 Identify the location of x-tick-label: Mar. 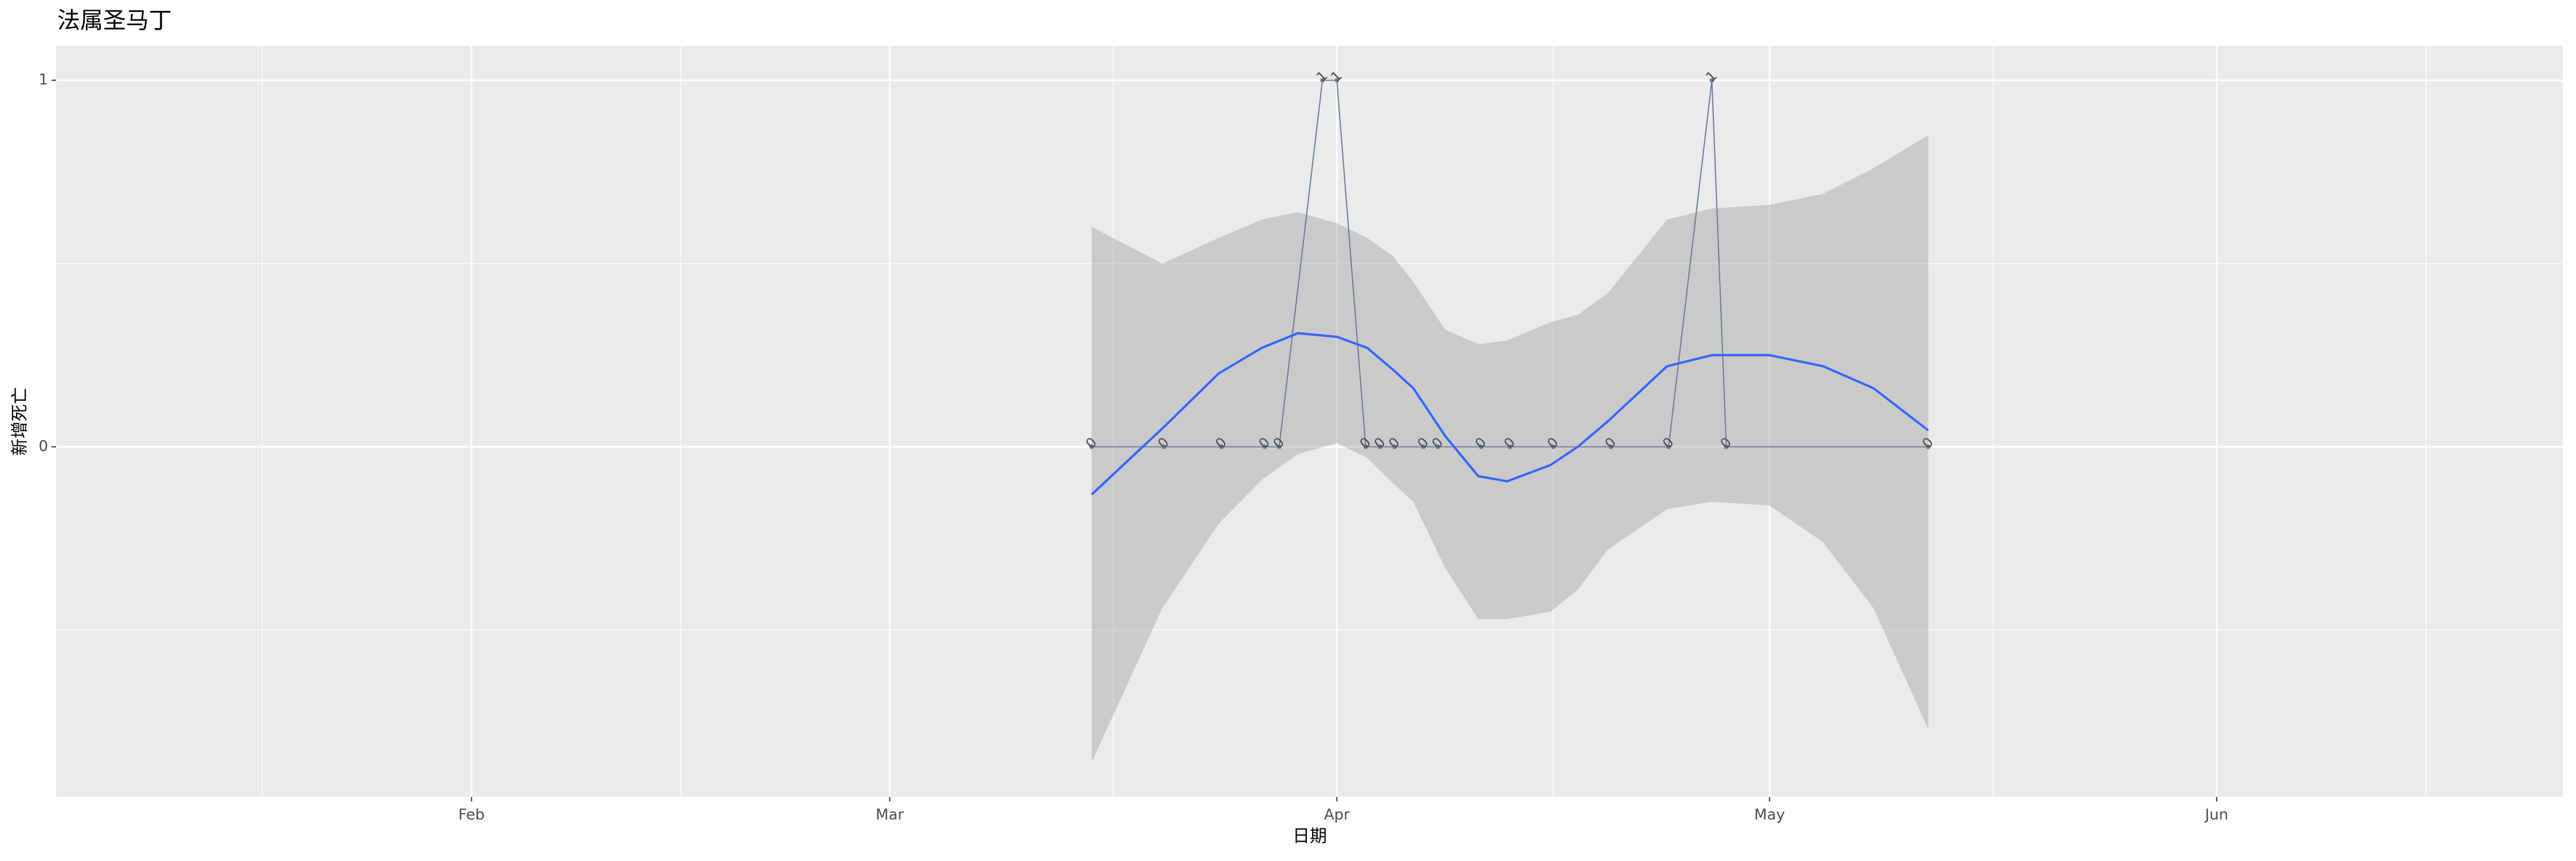
(890, 815).